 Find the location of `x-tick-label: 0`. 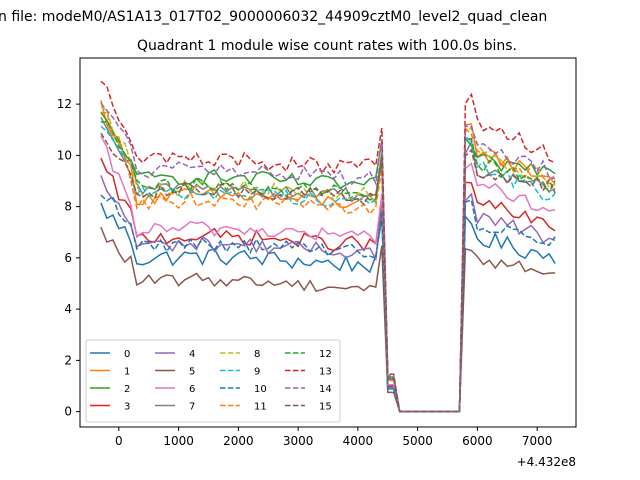

x-tick-label: 0 is located at coordinates (119, 441).